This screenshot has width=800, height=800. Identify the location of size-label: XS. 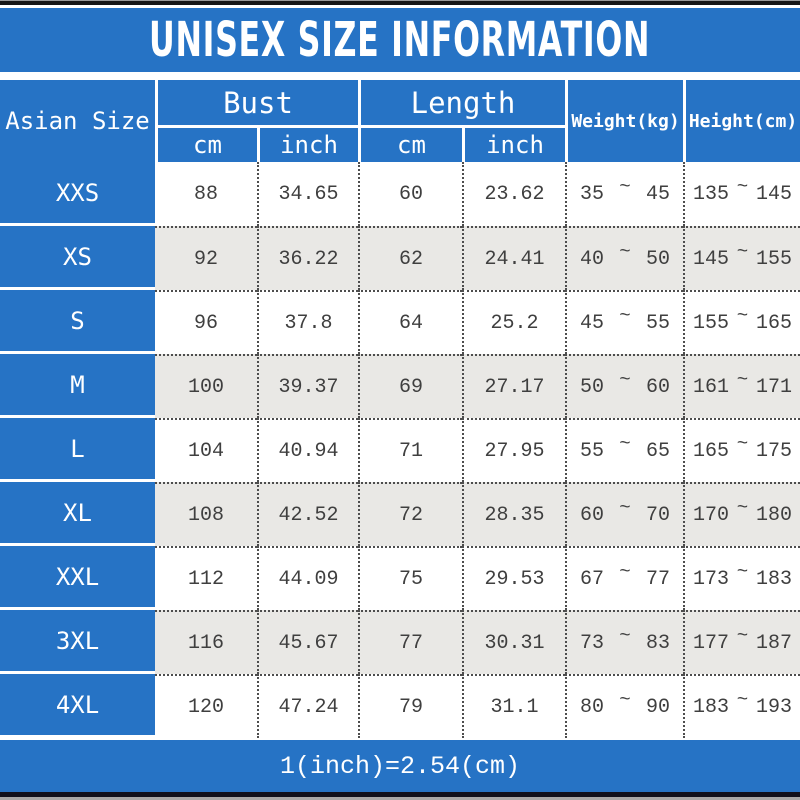
(77, 258).